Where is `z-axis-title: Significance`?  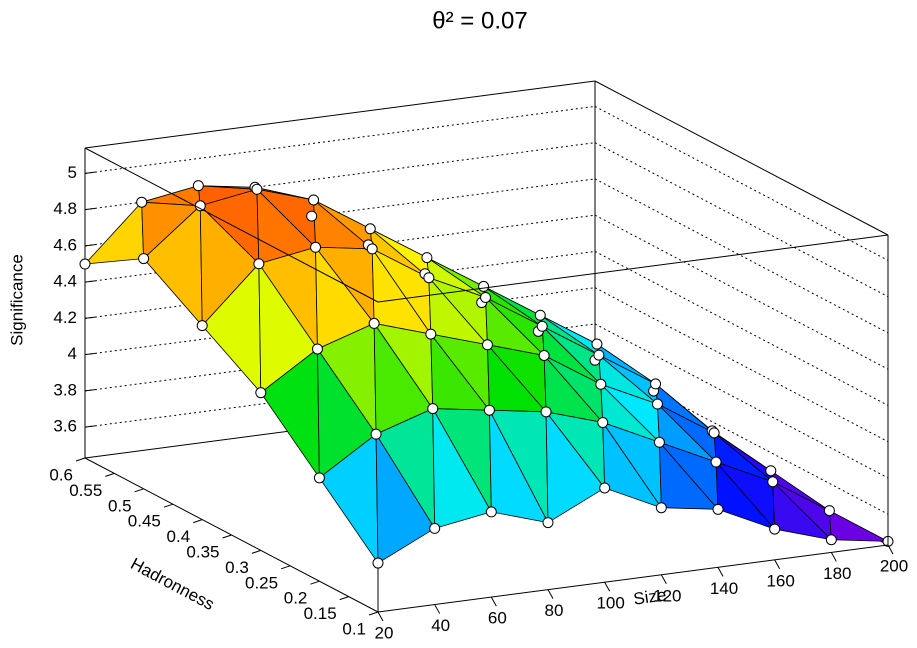 z-axis-title: Significance is located at coordinates (16, 300).